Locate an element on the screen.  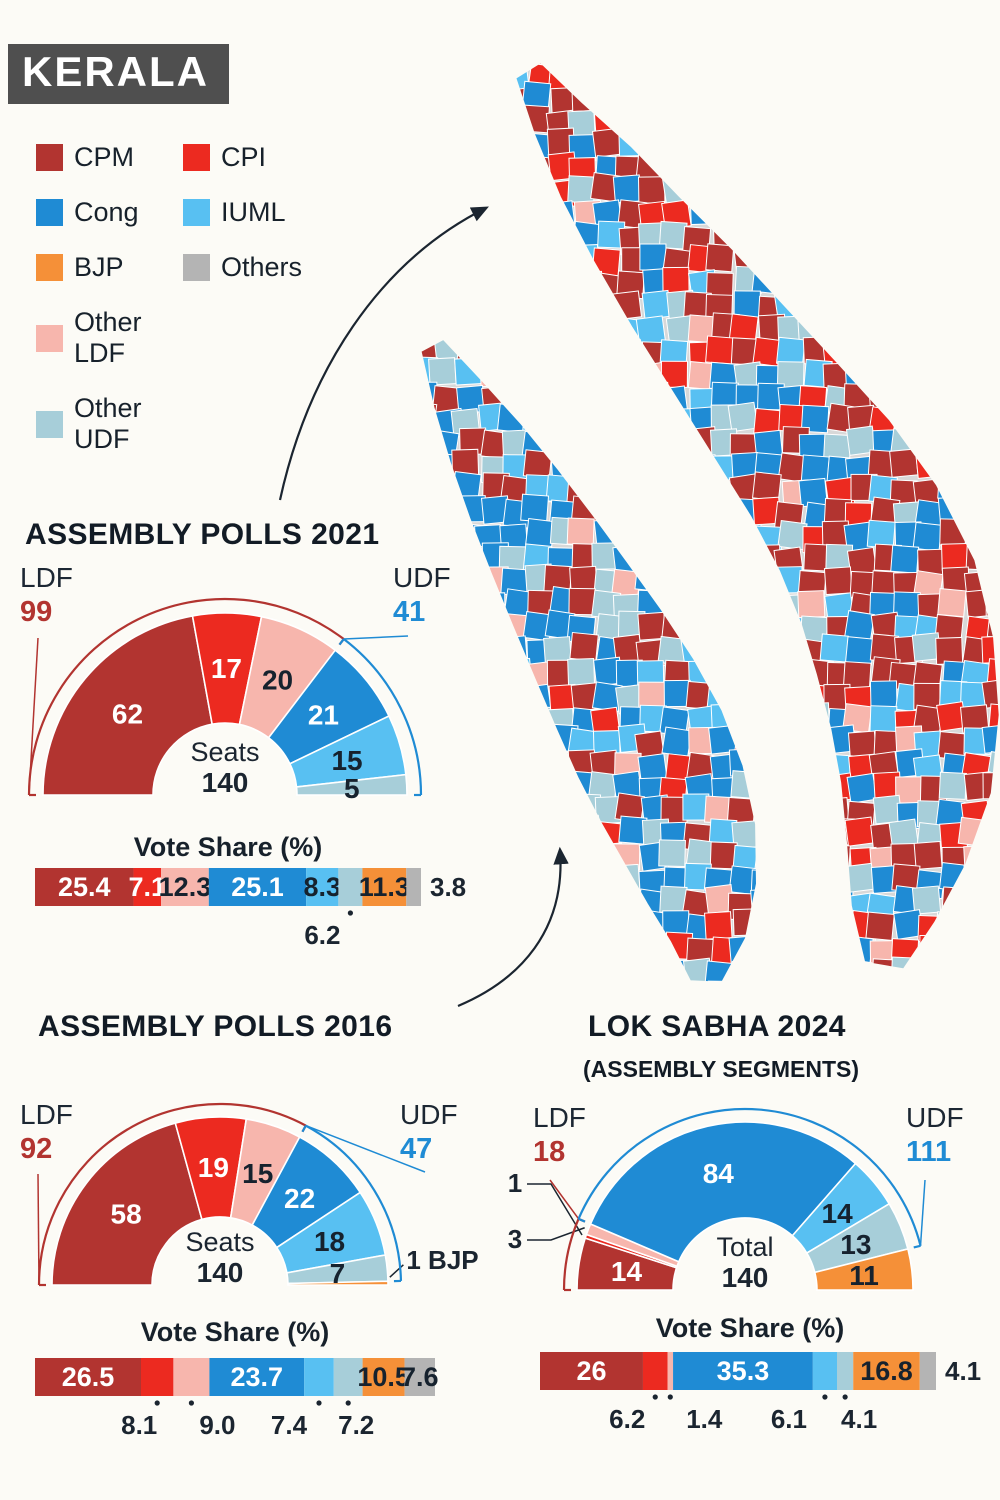
legend-item-bjp: BJP is located at coordinates (109, 267).